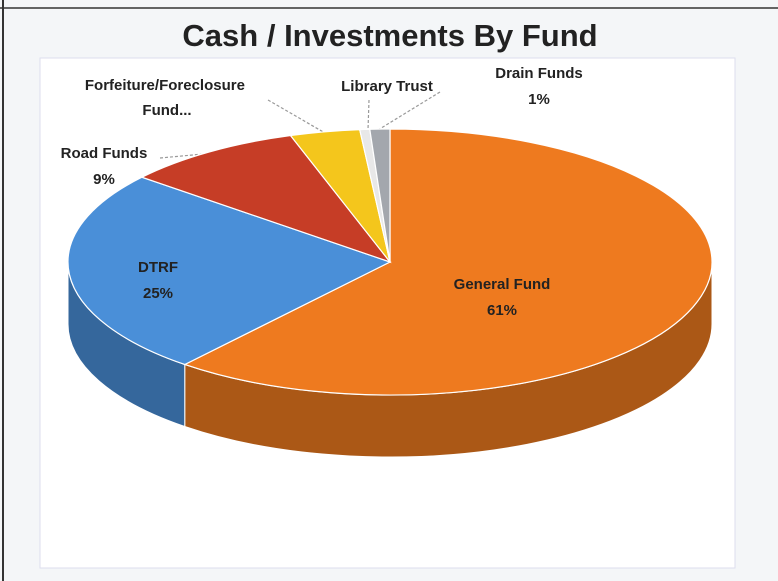 The width and height of the screenshot is (778, 581). What do you see at coordinates (104, 153) in the screenshot?
I see `data-label-name: Road Funds` at bounding box center [104, 153].